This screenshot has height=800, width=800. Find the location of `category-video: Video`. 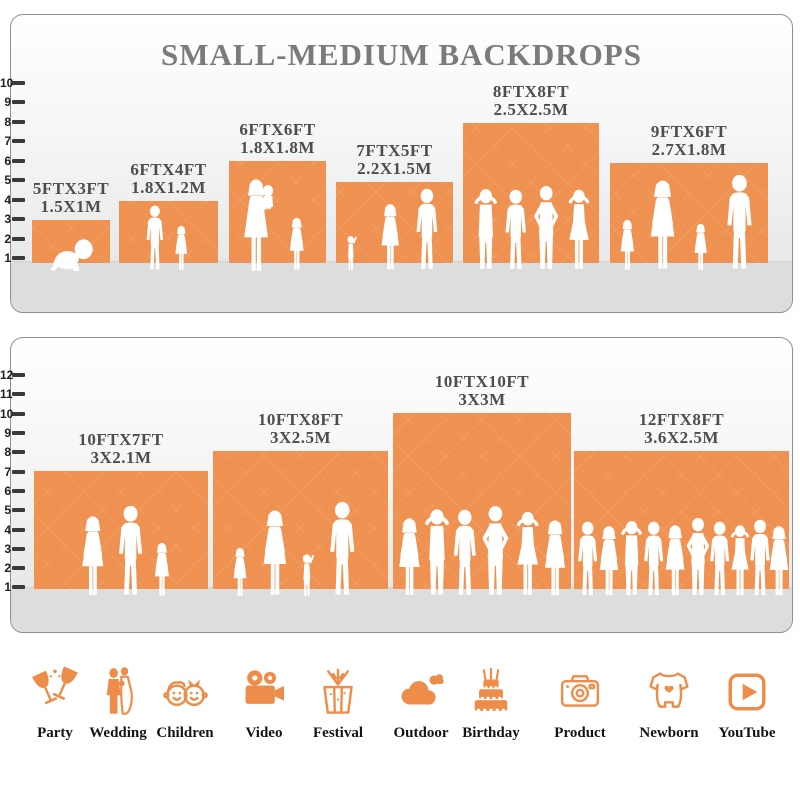

category-video: Video is located at coordinates (264, 704).